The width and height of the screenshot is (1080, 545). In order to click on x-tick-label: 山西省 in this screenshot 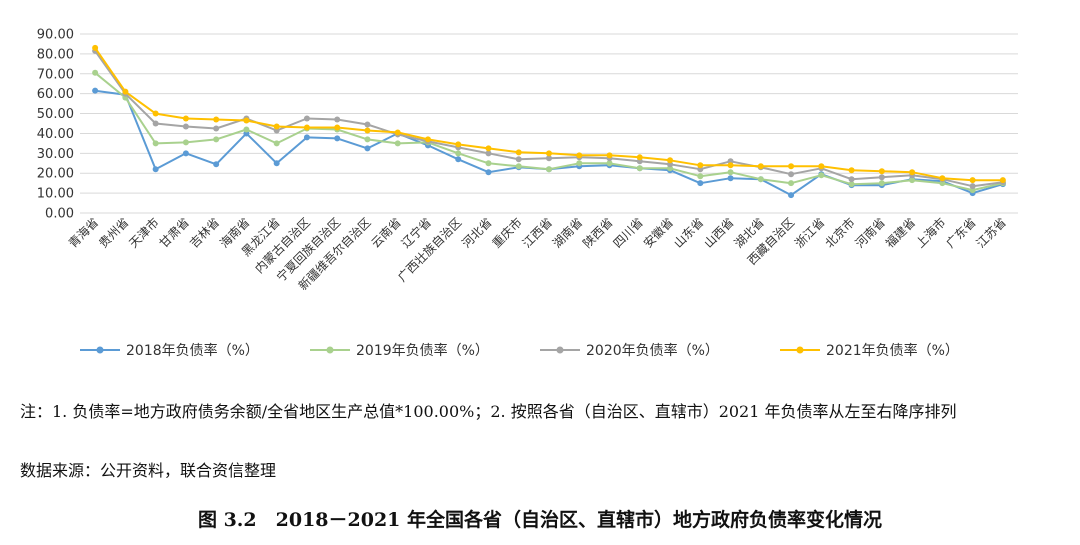, I will do `click(718, 232)`.